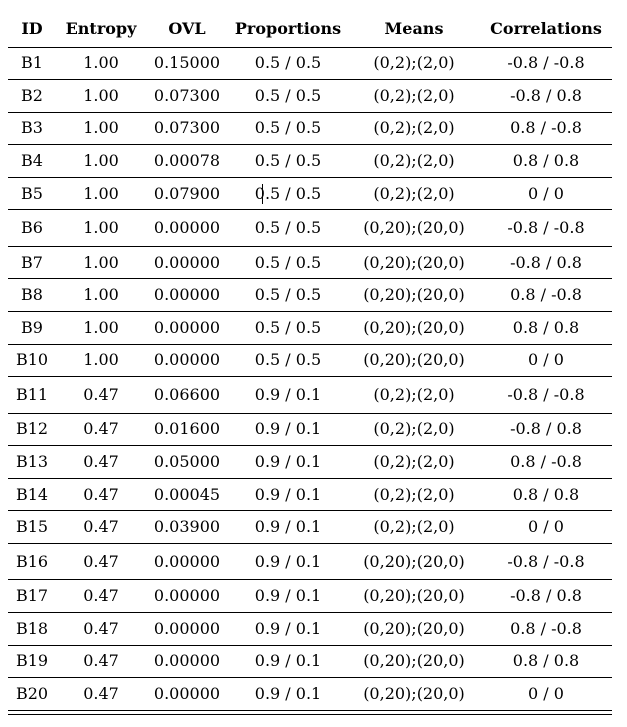 This screenshot has width=627, height=727. Describe the element at coordinates (187, 161) in the screenshot. I see `cell-ovl: 0.00078` at that location.